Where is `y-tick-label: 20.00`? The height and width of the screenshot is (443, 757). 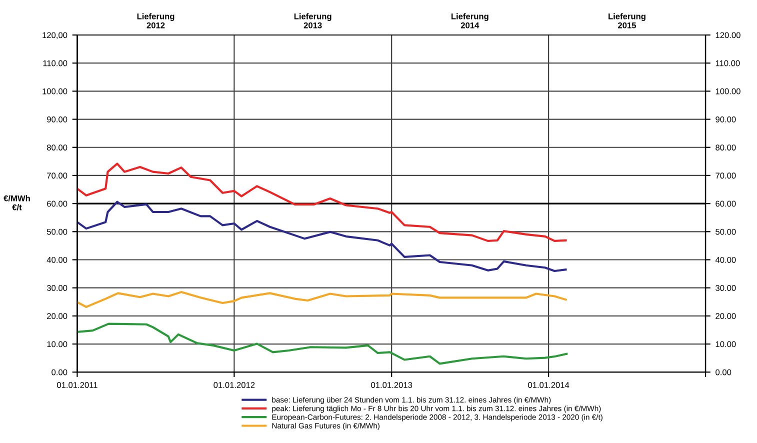
y-tick-label: 20.00 is located at coordinates (57, 316).